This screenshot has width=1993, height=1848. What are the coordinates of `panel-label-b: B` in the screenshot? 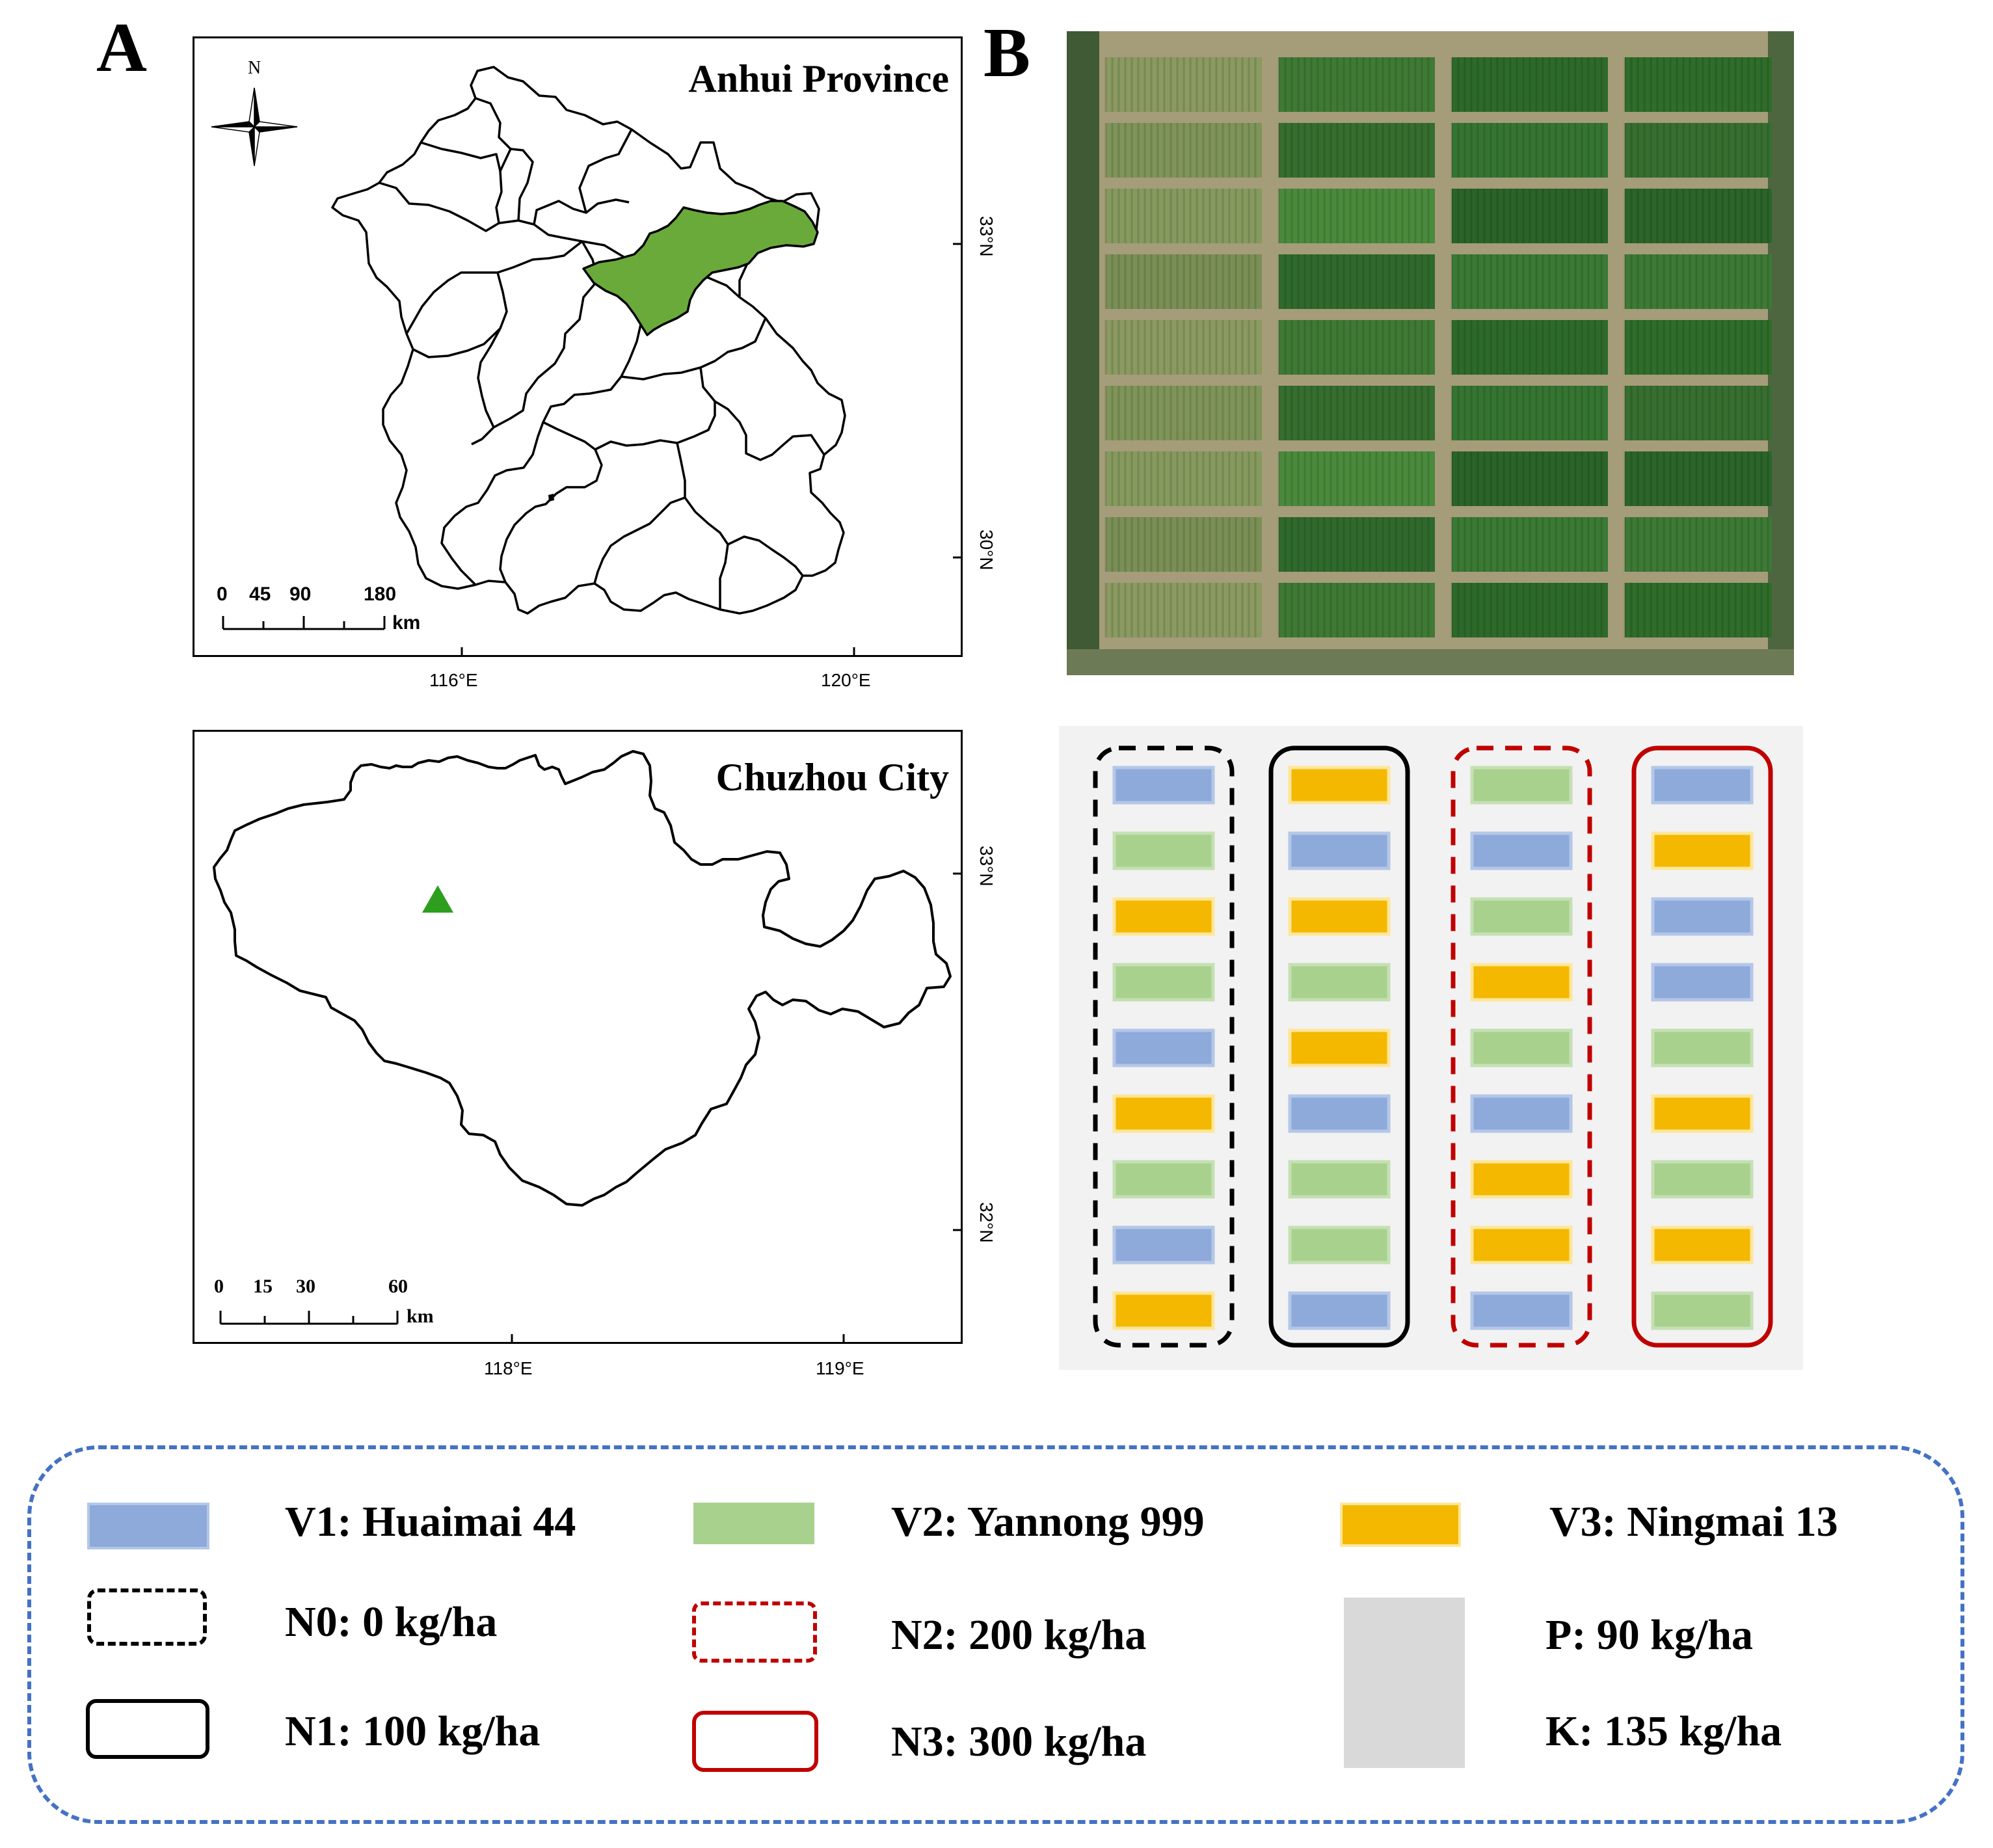 It's located at (1007, 53).